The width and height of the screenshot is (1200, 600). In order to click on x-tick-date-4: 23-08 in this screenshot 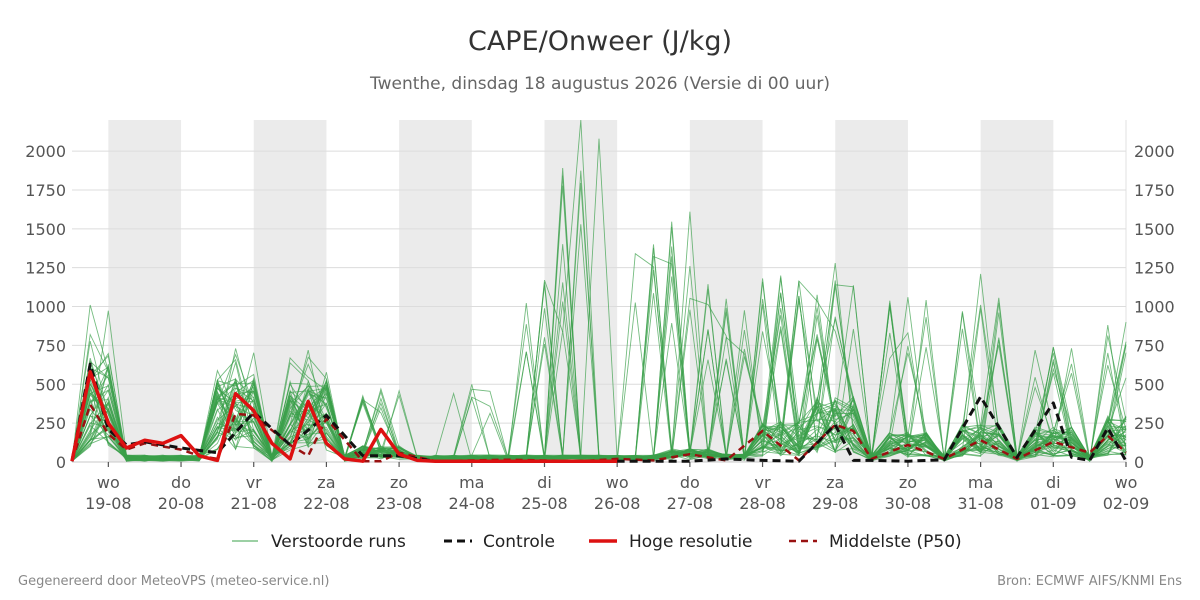, I will do `click(399, 503)`.